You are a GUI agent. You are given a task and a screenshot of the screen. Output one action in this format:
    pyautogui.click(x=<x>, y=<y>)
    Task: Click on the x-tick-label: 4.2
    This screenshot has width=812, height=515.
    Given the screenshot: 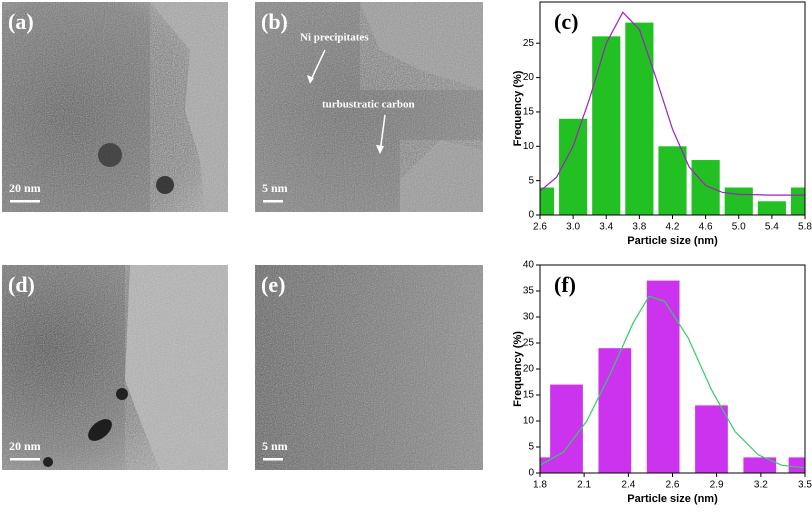 What is the action you would take?
    pyautogui.click(x=673, y=227)
    